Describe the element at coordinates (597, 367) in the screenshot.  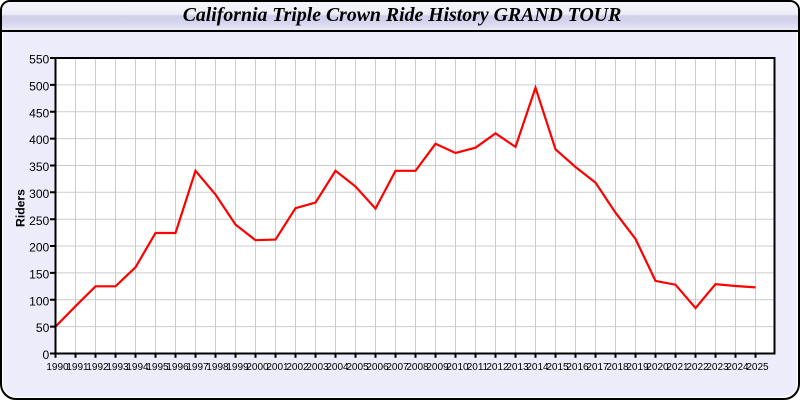
I see `svg-text: 2017` at that location.